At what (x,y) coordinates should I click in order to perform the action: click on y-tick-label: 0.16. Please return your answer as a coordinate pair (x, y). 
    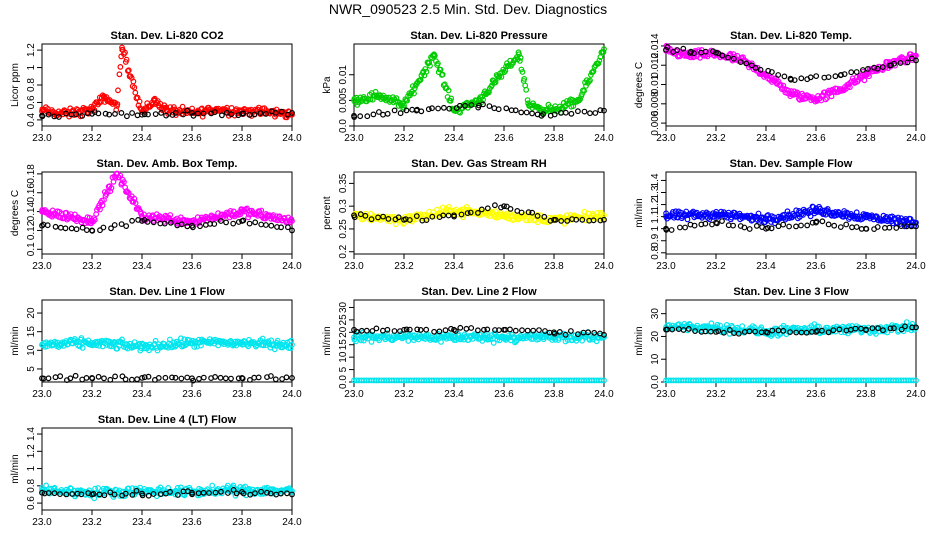
    Looking at the image, I should click on (31, 193).